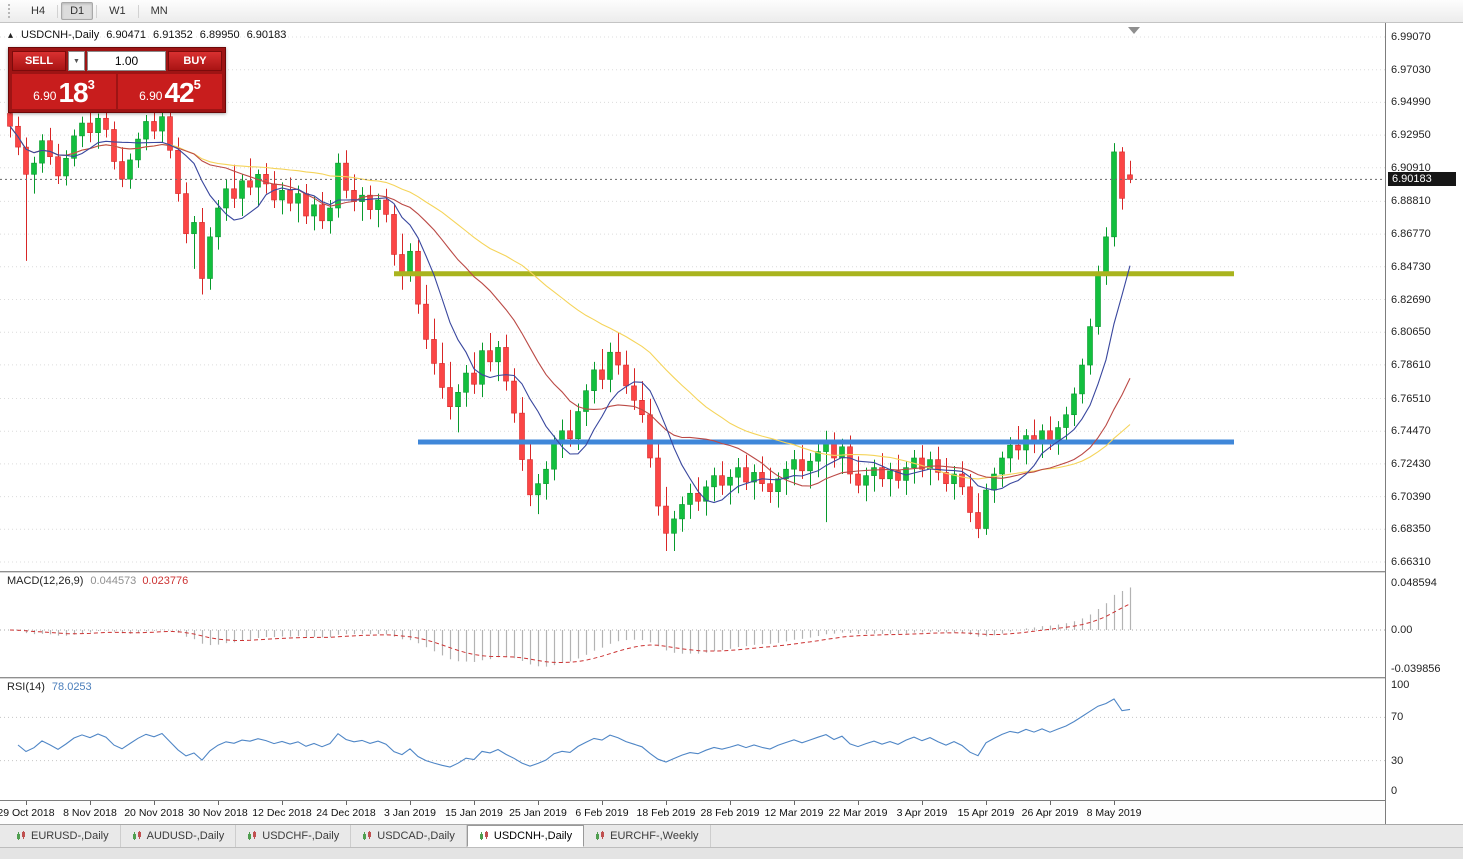 The image size is (1463, 859). Describe the element at coordinates (1411, 496) in the screenshot. I see `price-axis-label: 6.70390` at that location.